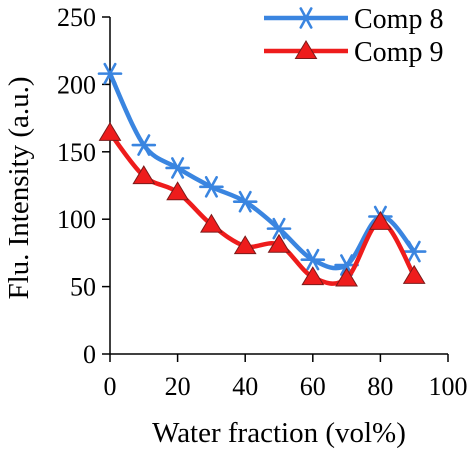  I want to click on x-ticks: 0 20 40 60 80 100, so click(286, 377).